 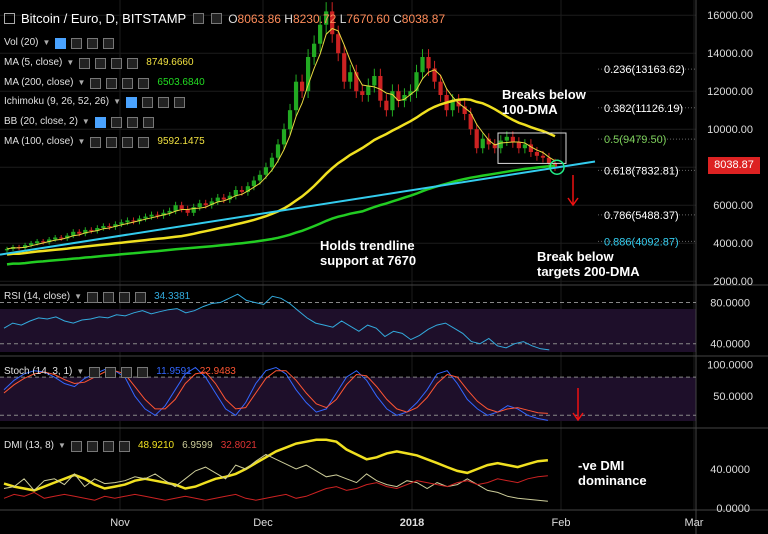 I want to click on dmi-line-ADX, so click(x=276, y=465).